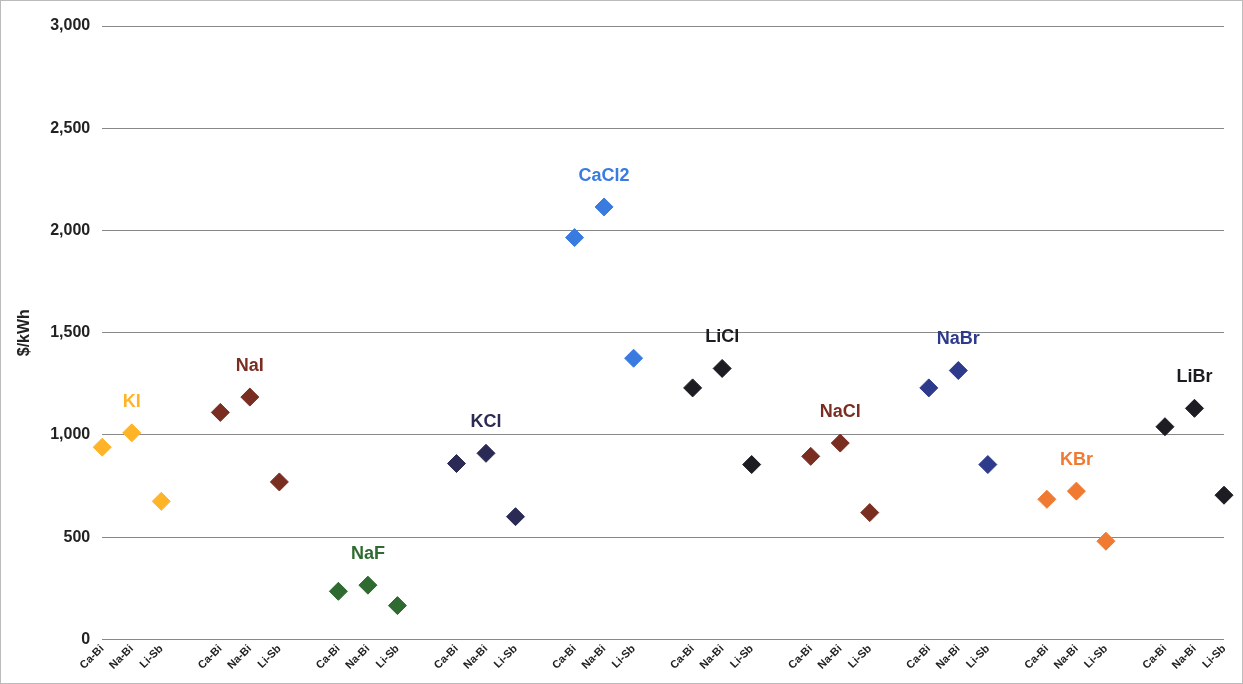  Describe the element at coordinates (367, 553) in the screenshot. I see `series-label: NaF` at that location.